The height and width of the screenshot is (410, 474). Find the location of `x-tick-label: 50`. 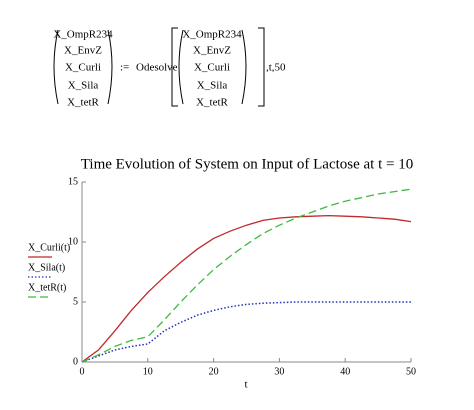

x-tick-label: 50 is located at coordinates (411, 371).